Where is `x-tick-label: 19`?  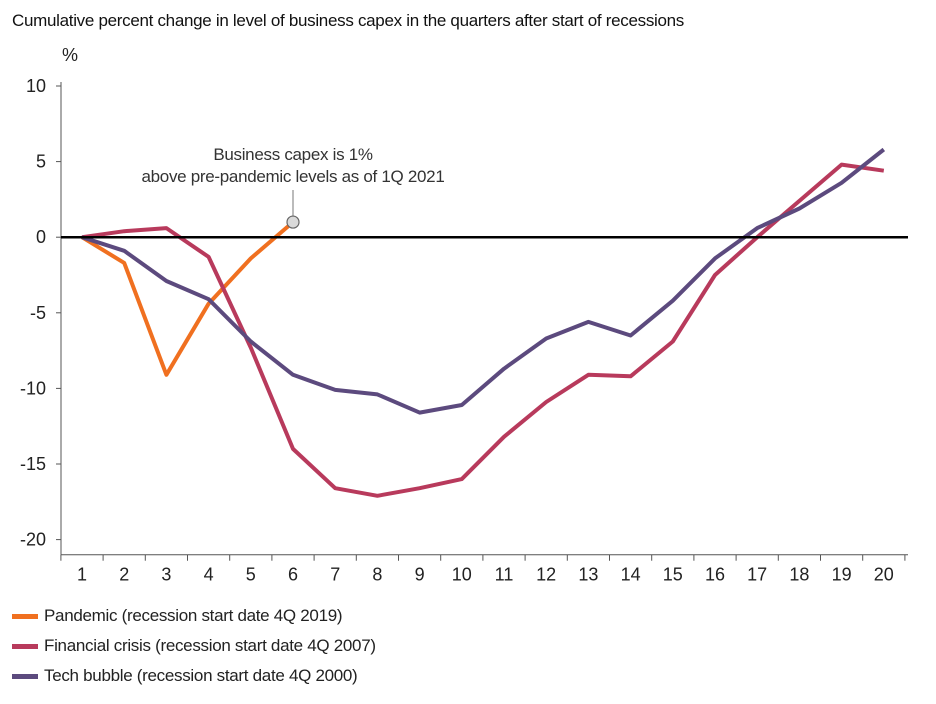 x-tick-label: 19 is located at coordinates (842, 575).